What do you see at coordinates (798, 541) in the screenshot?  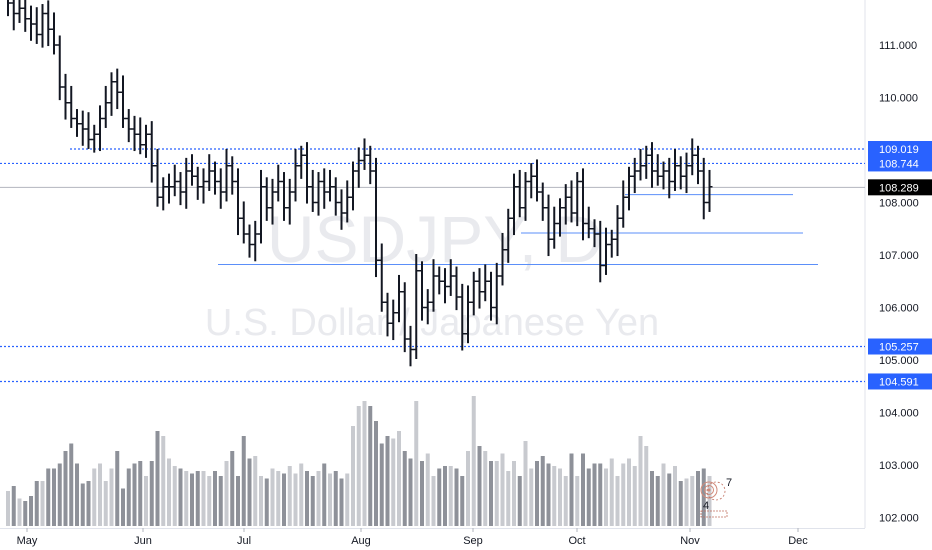 I see `time-tick-label: Dec` at bounding box center [798, 541].